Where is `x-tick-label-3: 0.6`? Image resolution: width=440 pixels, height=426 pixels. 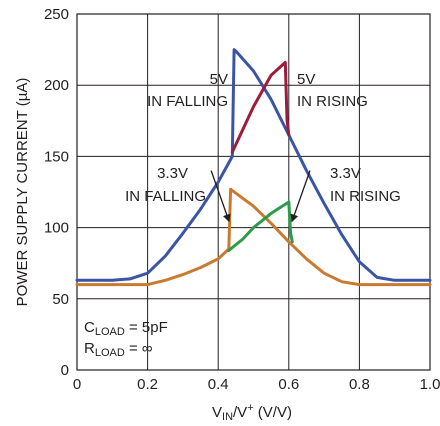 x-tick-label-3: 0.6 is located at coordinates (288, 384).